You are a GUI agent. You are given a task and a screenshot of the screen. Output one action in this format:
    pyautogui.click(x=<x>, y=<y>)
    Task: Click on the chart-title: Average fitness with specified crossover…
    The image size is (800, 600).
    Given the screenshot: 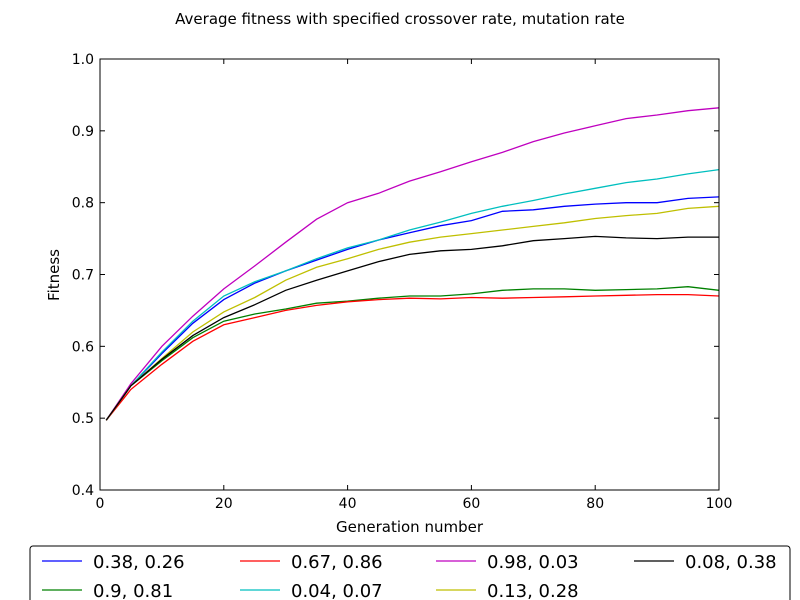 What is the action you would take?
    pyautogui.click(x=400, y=19)
    